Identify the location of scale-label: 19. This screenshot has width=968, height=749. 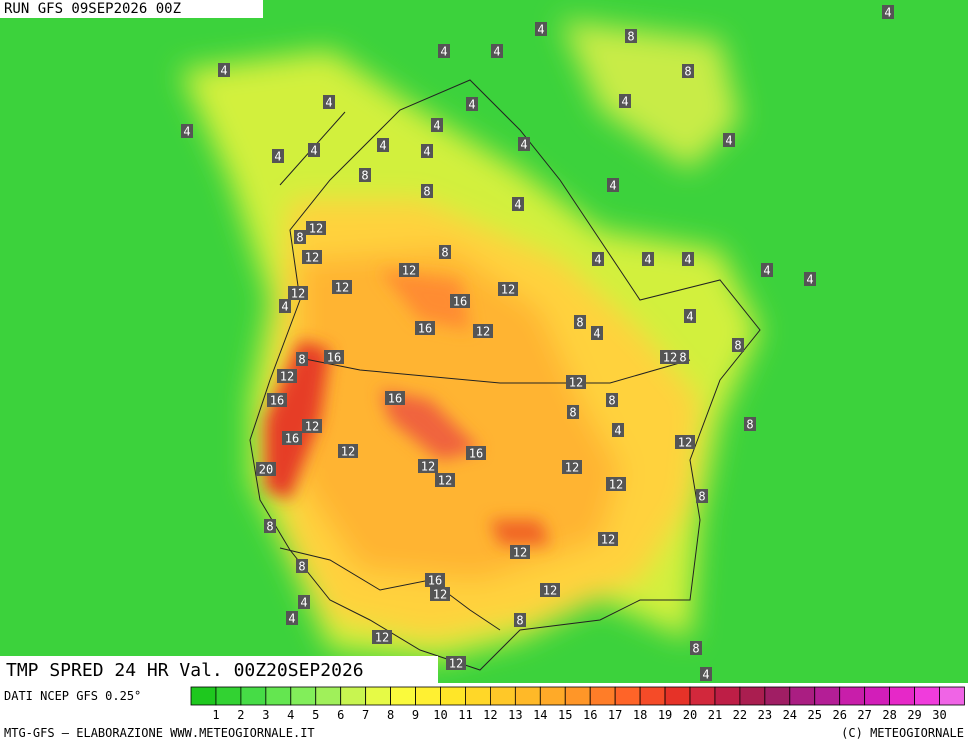
(665, 715).